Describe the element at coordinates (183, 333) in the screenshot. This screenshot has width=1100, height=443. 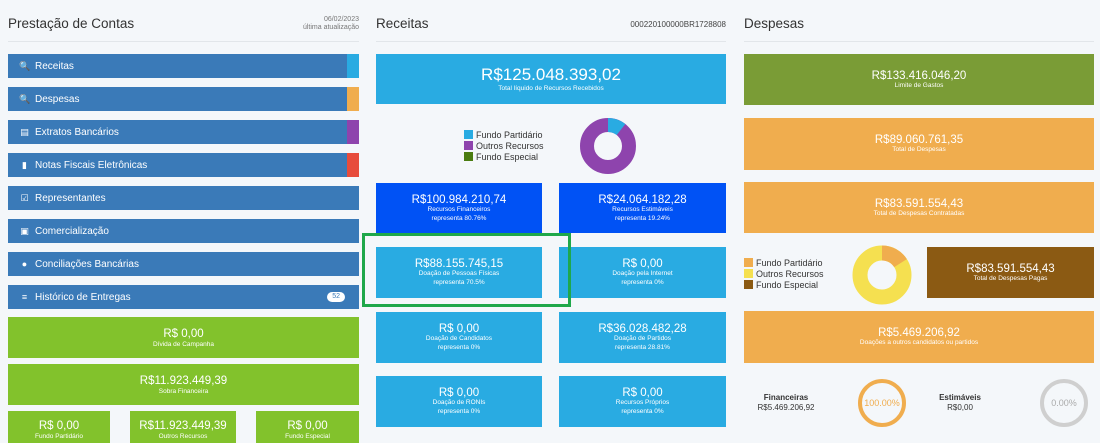
I see `divida-value: R$ 0,00` at that location.